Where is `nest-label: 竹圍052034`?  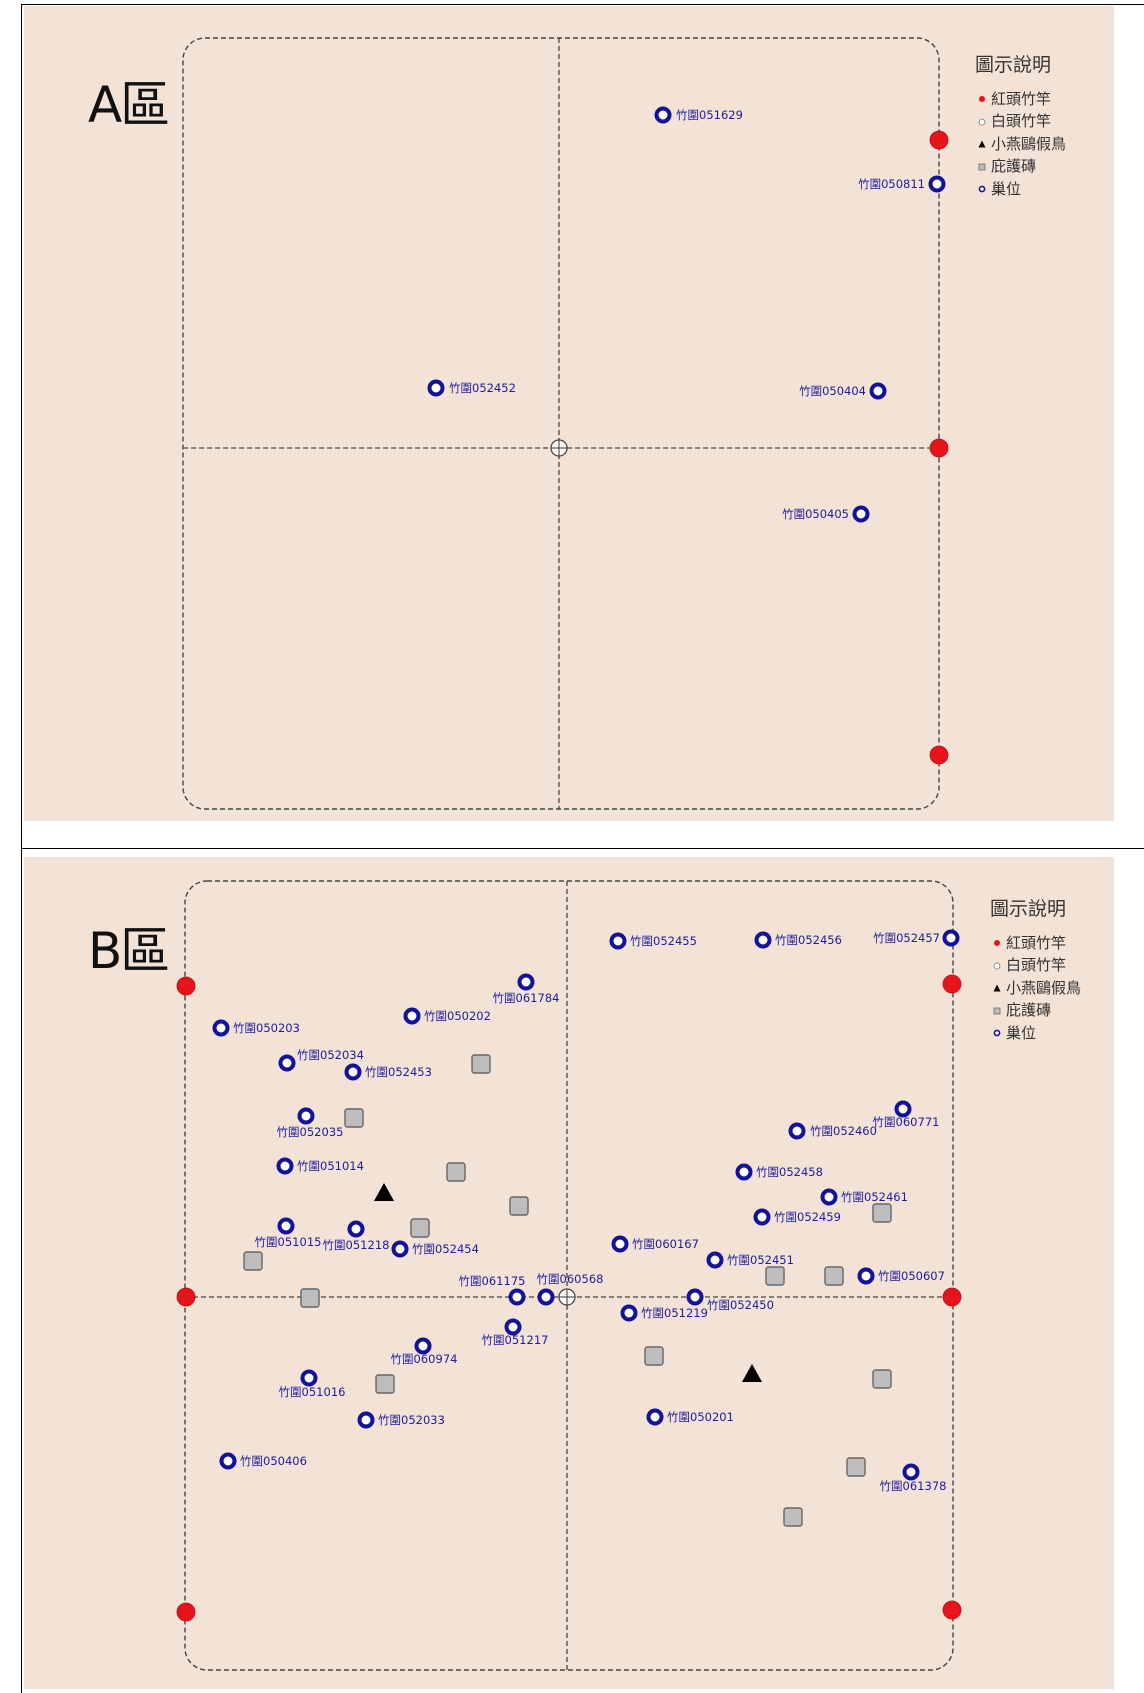 nest-label: 竹圍052034 is located at coordinates (330, 1055).